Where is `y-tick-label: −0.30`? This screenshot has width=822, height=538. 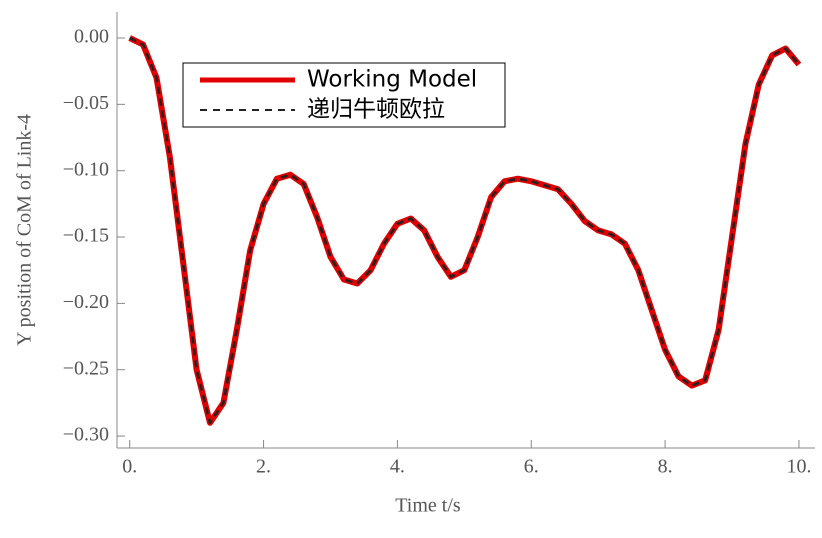
y-tick-label: −0.30 is located at coordinates (86, 435).